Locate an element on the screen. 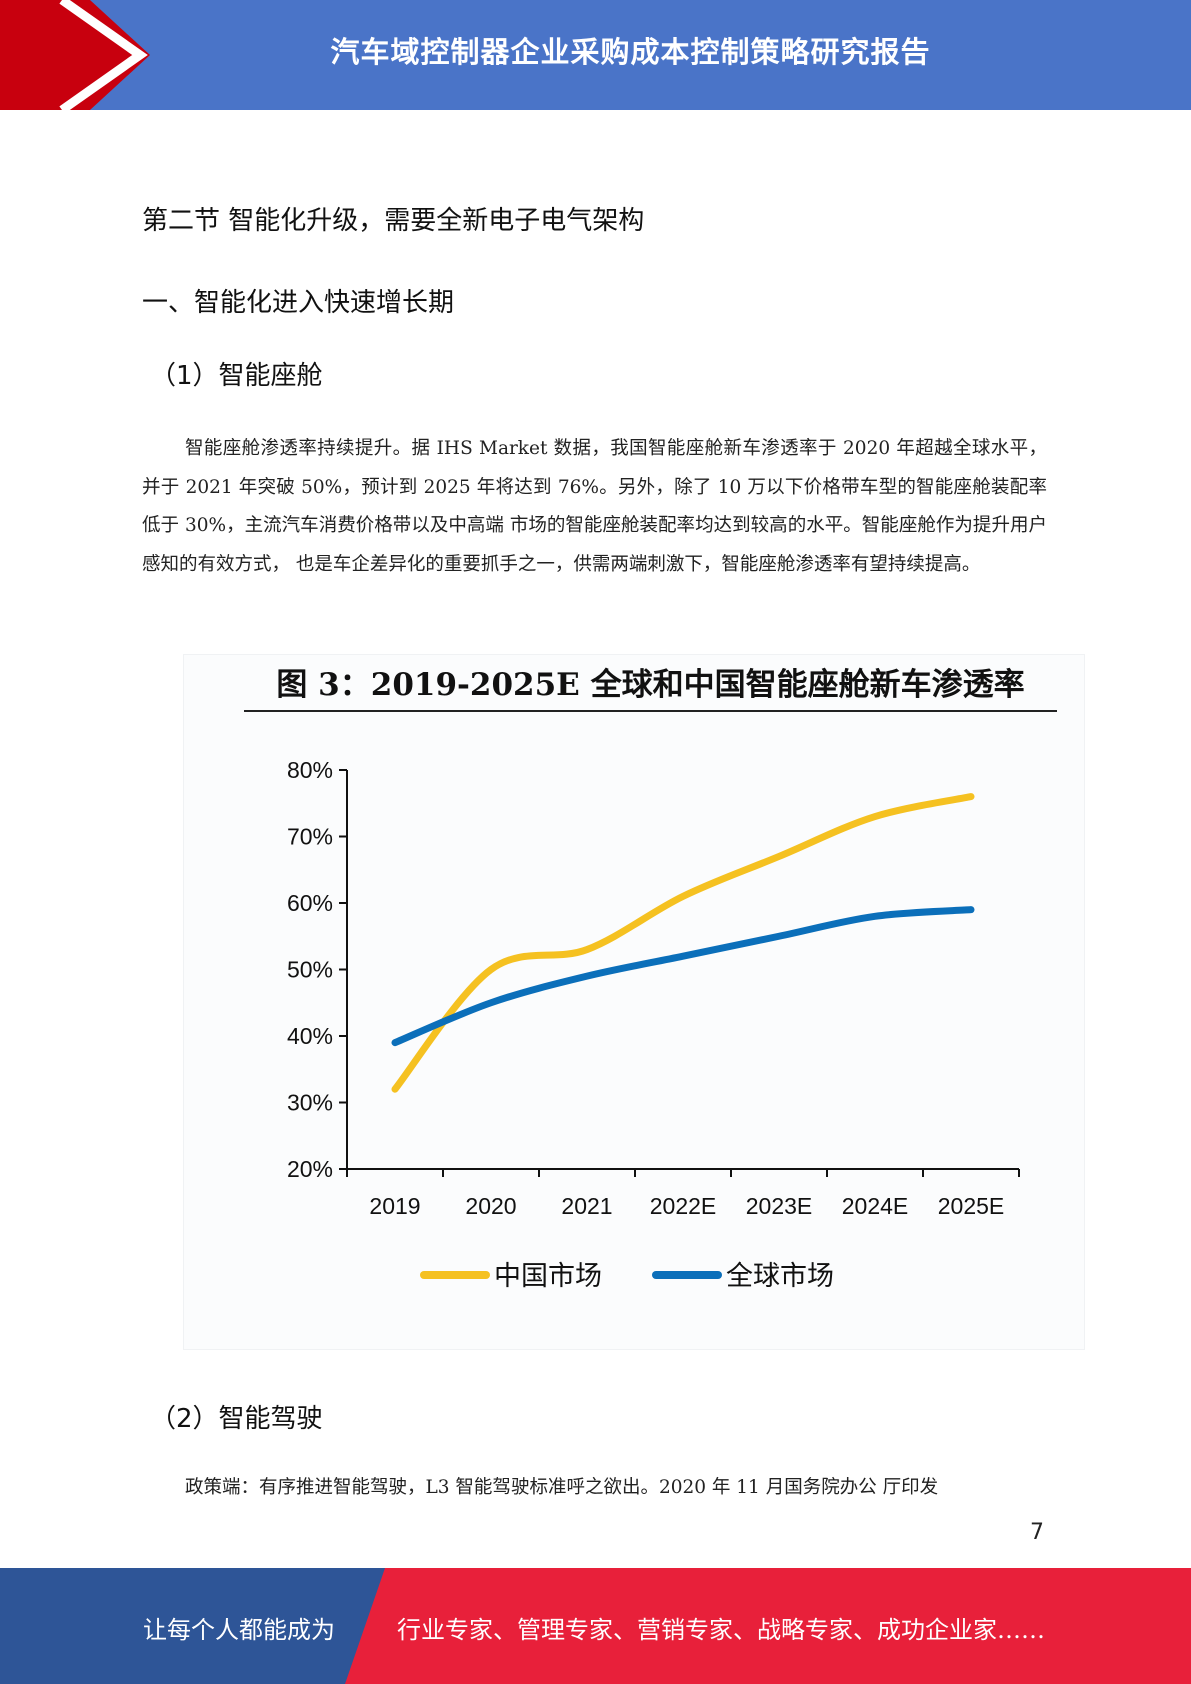 The image size is (1191, 1684). legend-label: 全球市场 is located at coordinates (780, 1276).